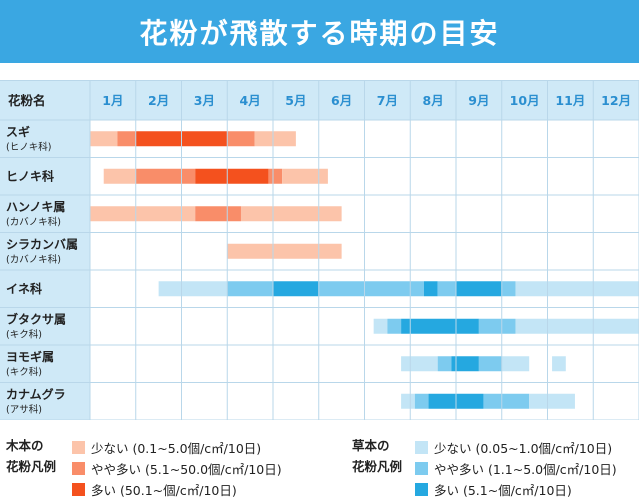 The height and width of the screenshot is (503, 639). I want to click on month-label: 12月, so click(616, 100).